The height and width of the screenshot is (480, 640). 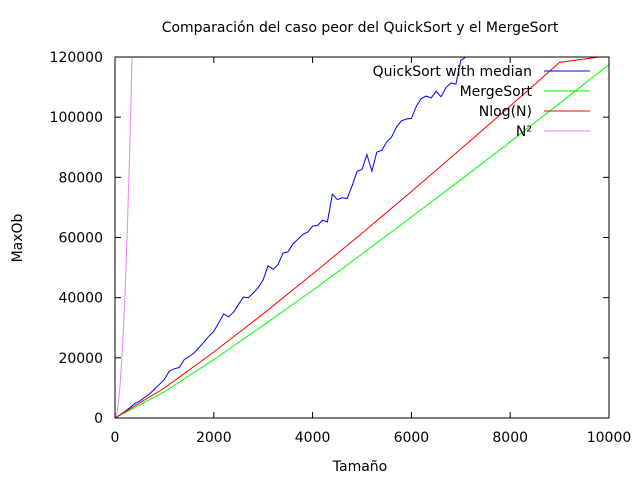 I want to click on x-axis-label: Tamaño, so click(x=359, y=467).